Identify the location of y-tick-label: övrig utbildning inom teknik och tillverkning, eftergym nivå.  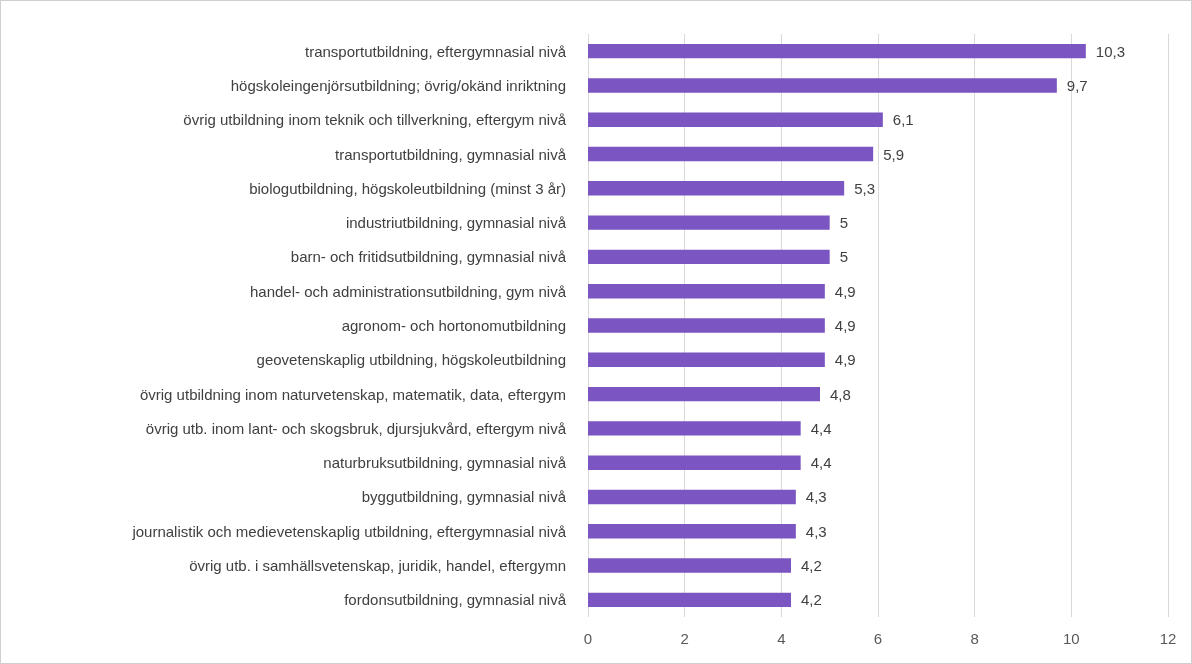
(375, 120).